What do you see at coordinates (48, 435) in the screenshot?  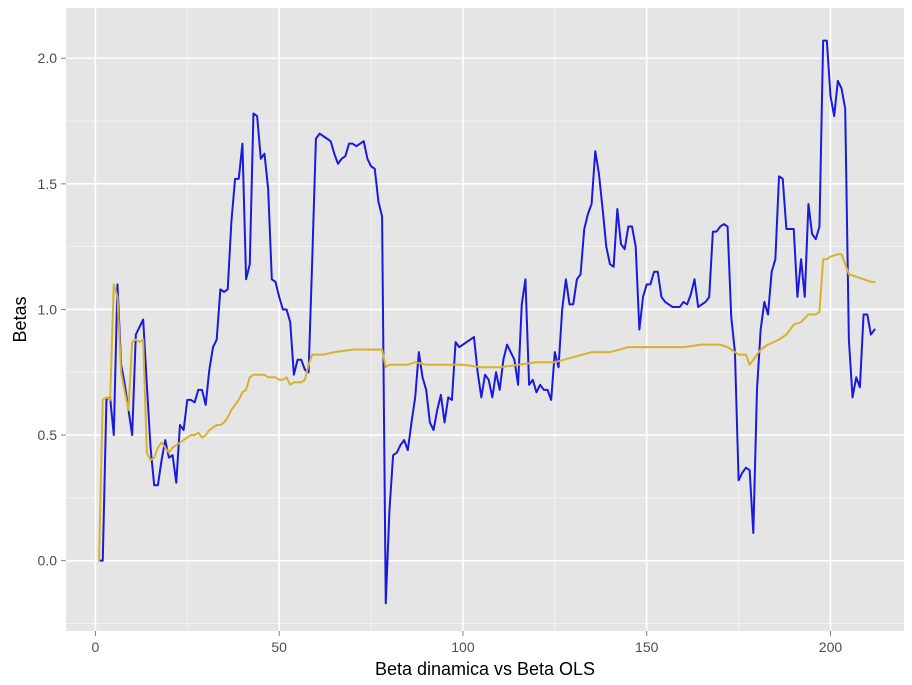 I see `y-tick-label: 0.5` at bounding box center [48, 435].